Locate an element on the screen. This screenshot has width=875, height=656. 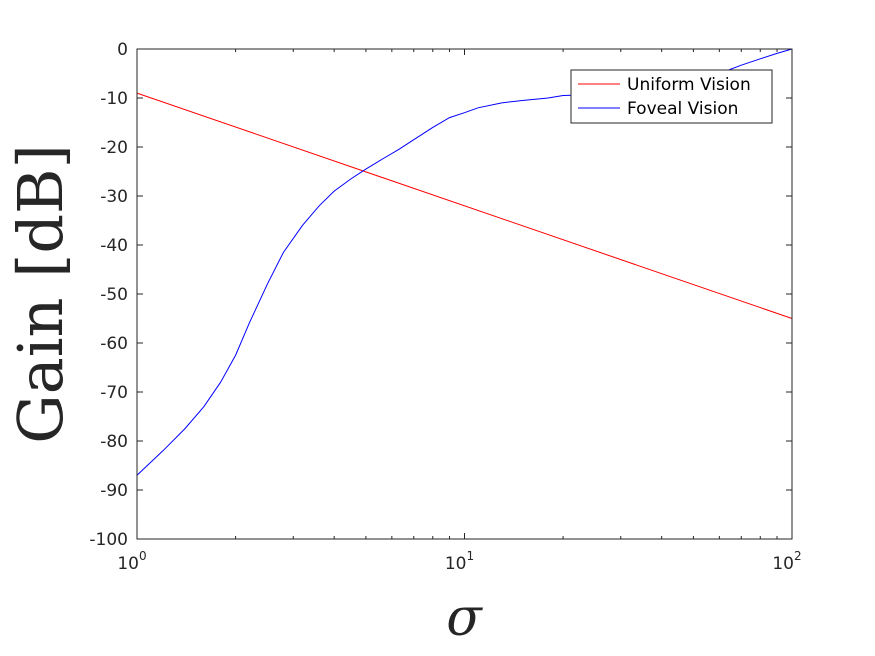
y-tick-label: -100 is located at coordinates (108, 540).